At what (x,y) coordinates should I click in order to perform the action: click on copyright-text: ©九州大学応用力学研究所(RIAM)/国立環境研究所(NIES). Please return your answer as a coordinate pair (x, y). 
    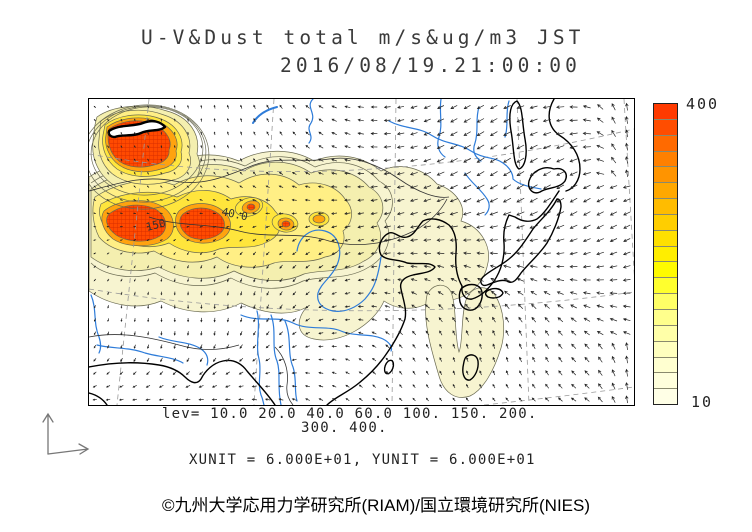
    Looking at the image, I should click on (376, 505).